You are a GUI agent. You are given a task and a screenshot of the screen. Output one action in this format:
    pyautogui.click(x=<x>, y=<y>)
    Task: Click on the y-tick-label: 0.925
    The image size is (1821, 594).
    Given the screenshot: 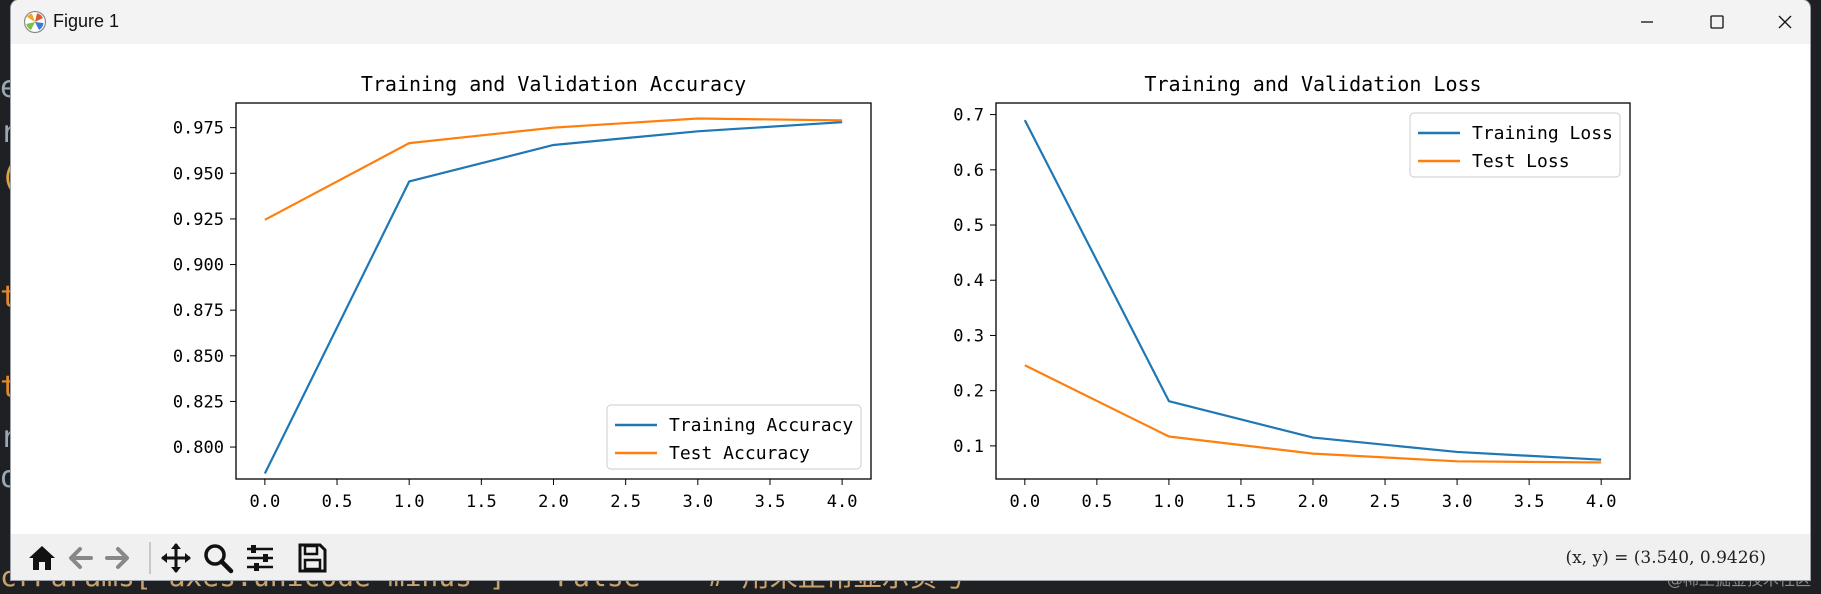 What is the action you would take?
    pyautogui.click(x=198, y=220)
    